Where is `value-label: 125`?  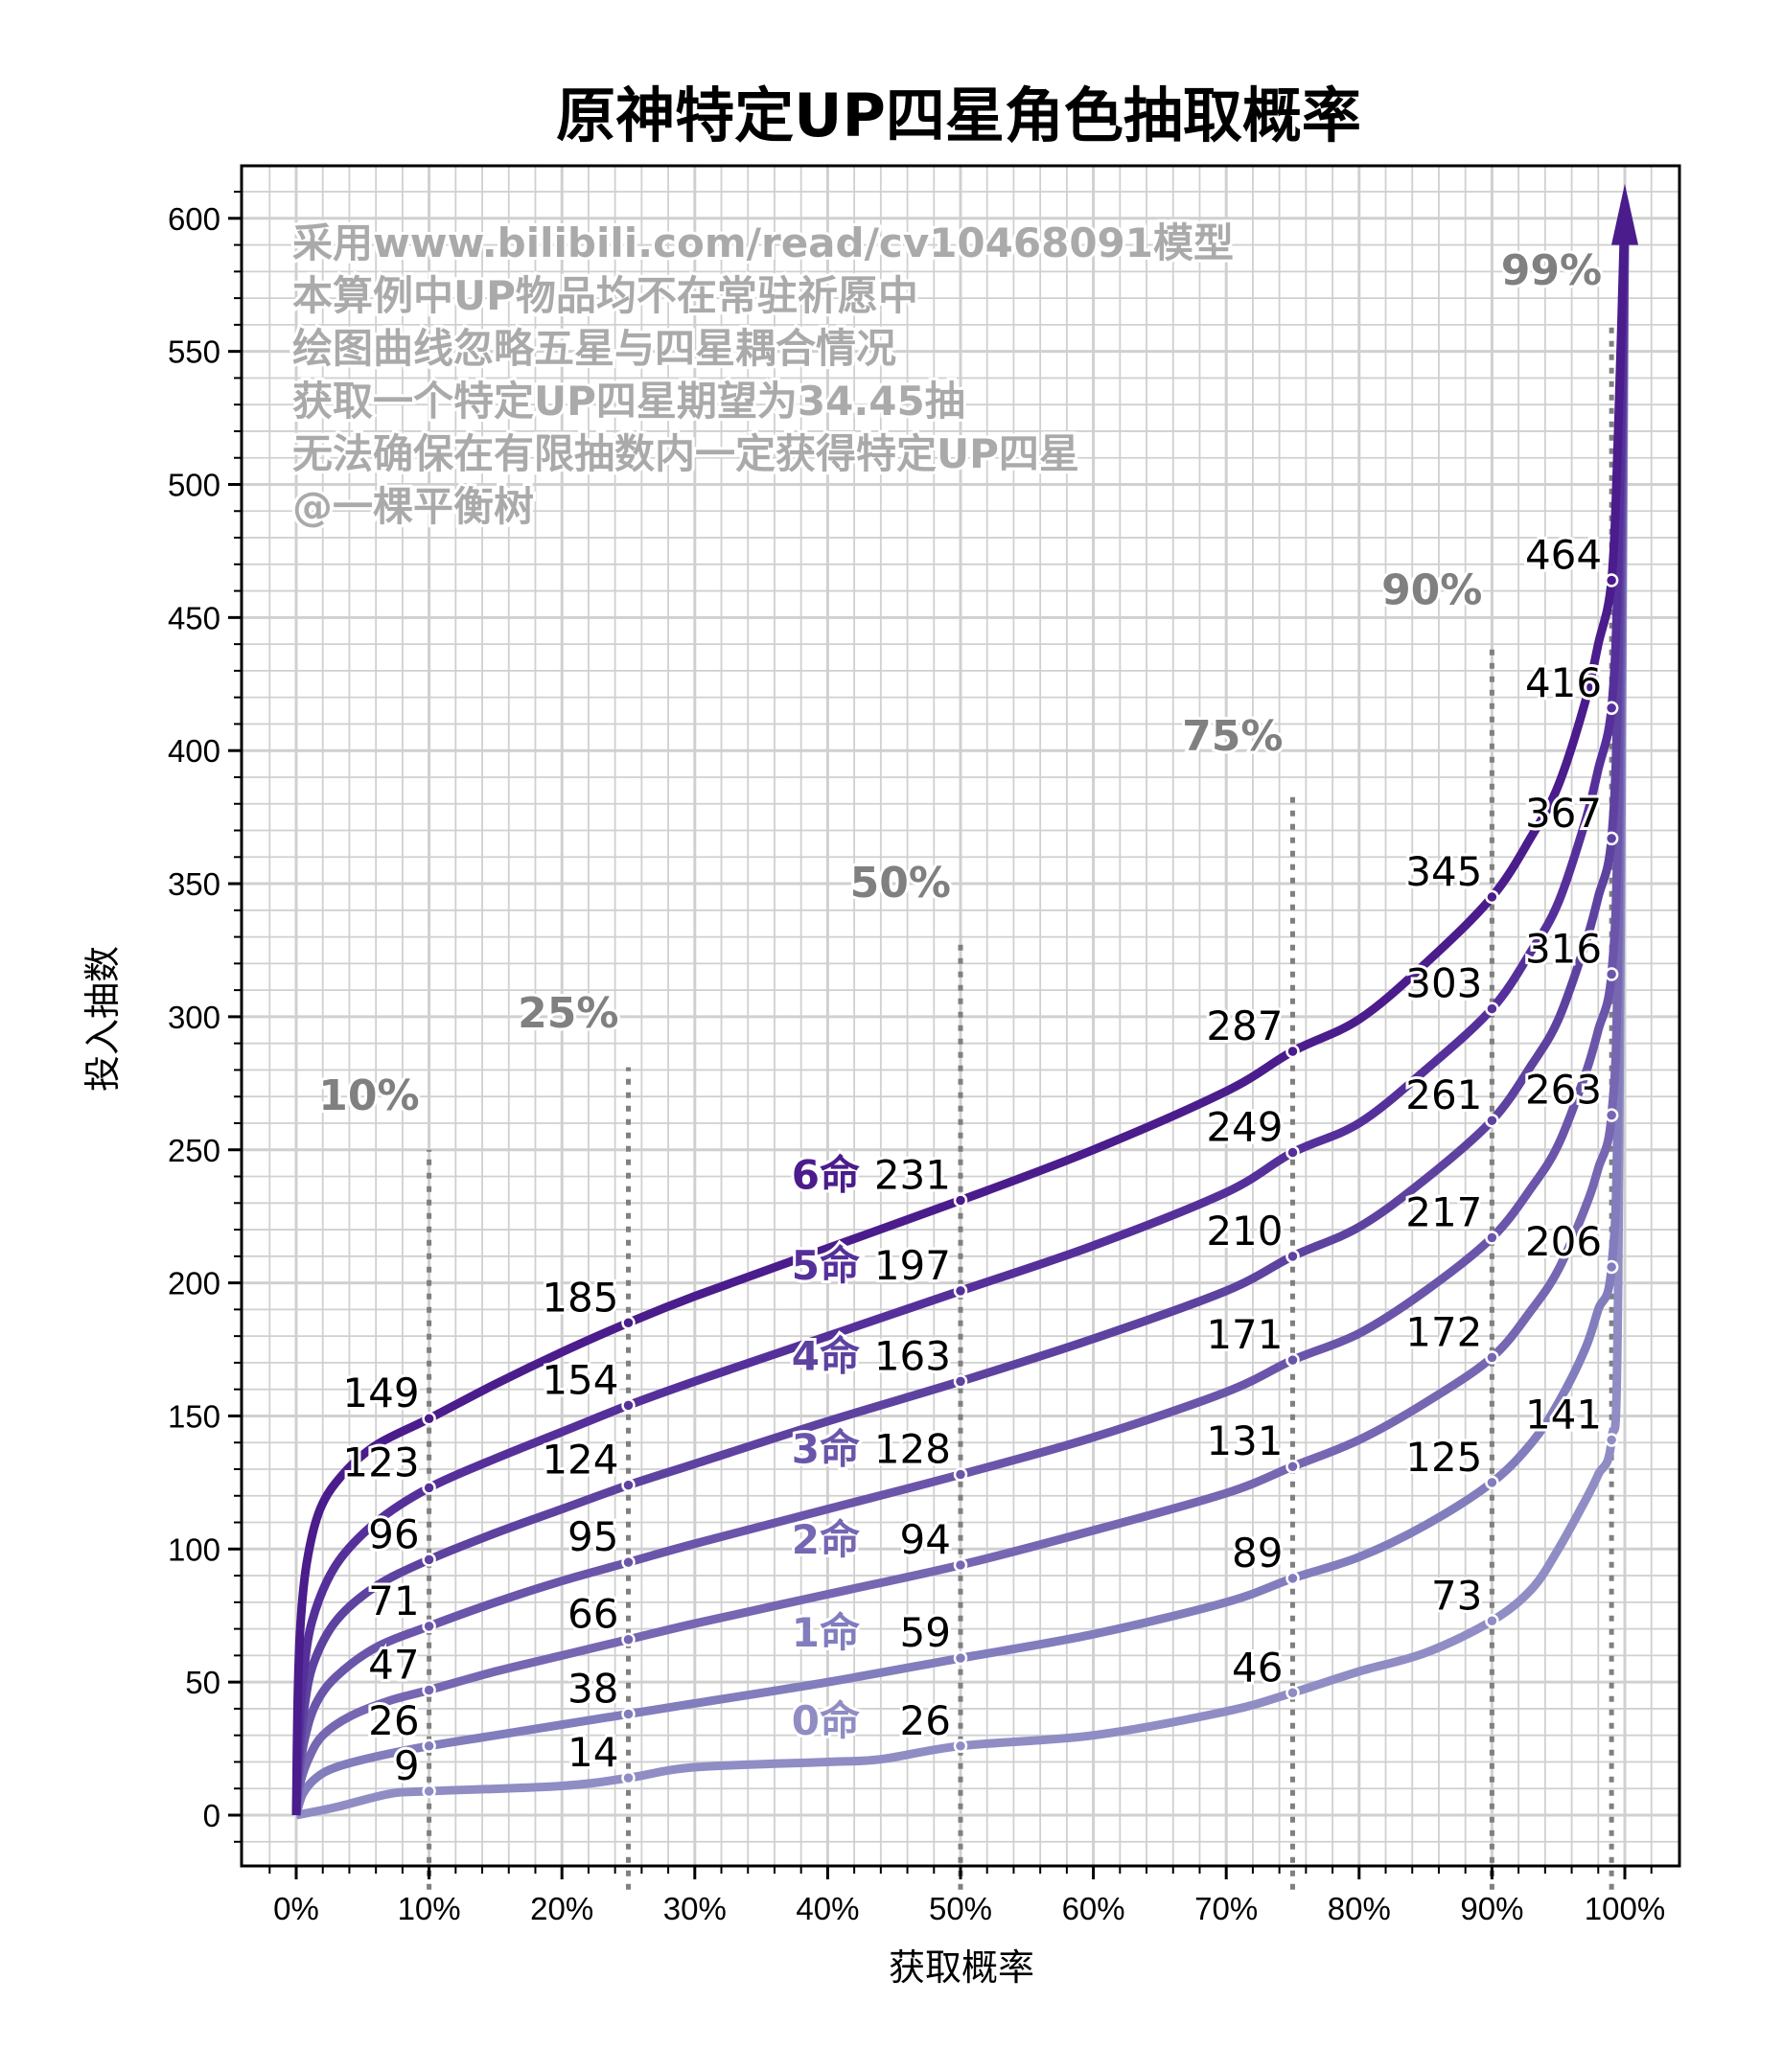 value-label: 125 is located at coordinates (1443, 1457).